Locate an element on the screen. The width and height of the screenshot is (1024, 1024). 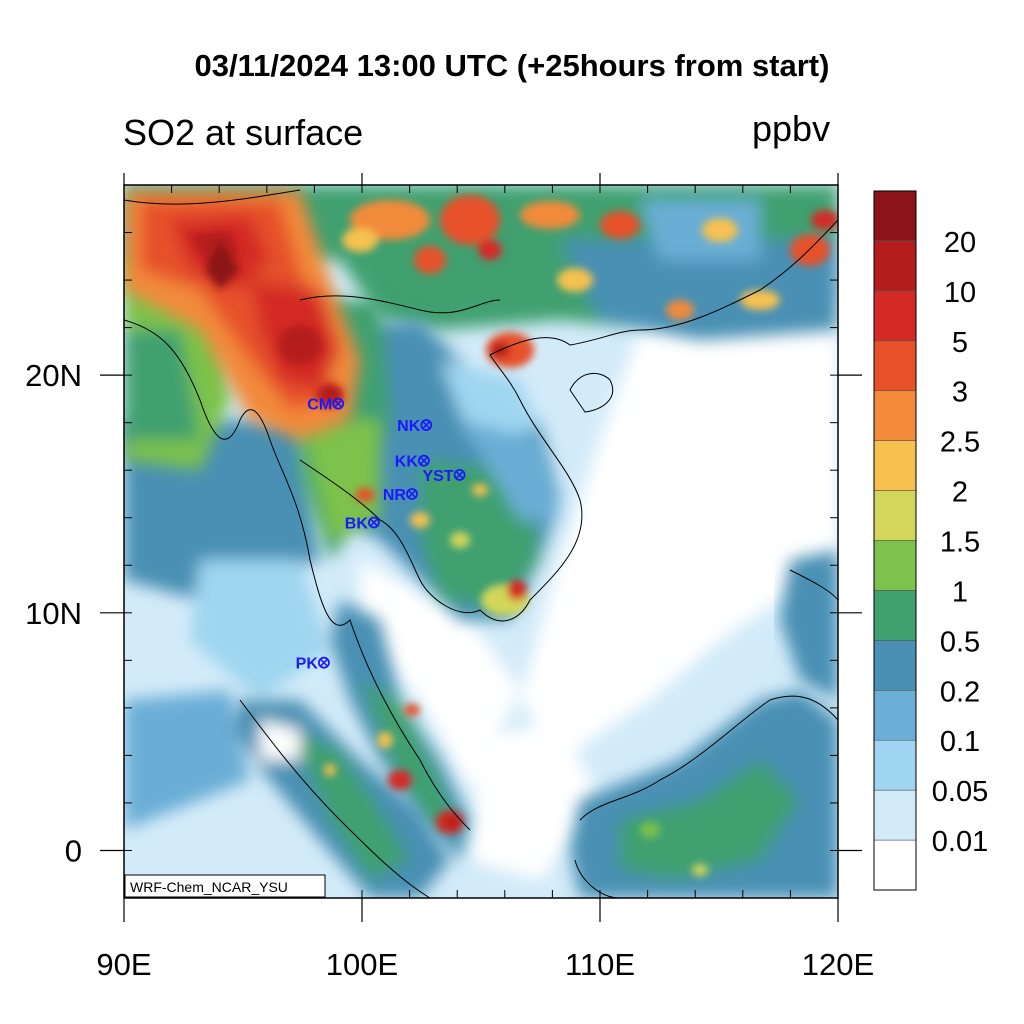
colorbar-label: 2.5 is located at coordinates (960, 443).